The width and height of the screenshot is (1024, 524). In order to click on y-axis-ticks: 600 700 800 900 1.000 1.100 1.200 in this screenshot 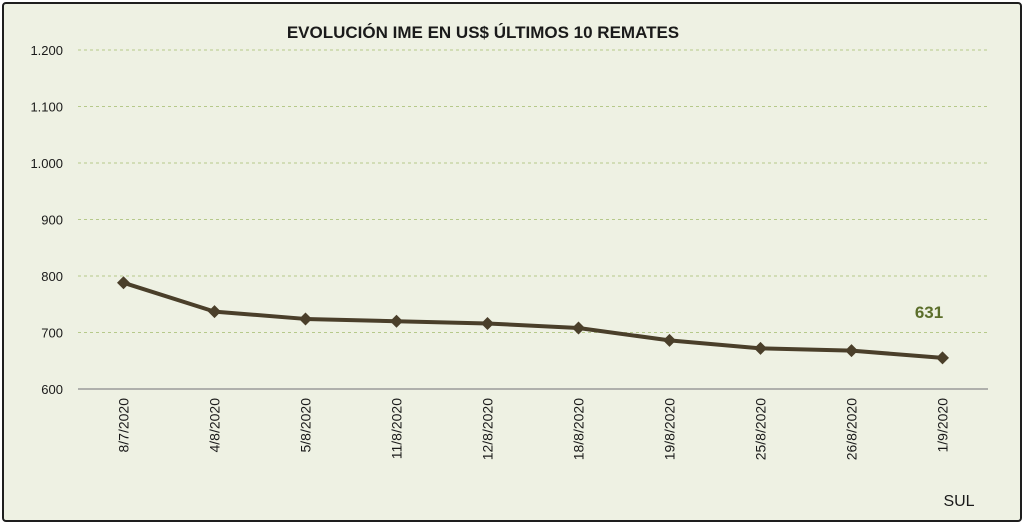, I will do `click(46, 220)`.